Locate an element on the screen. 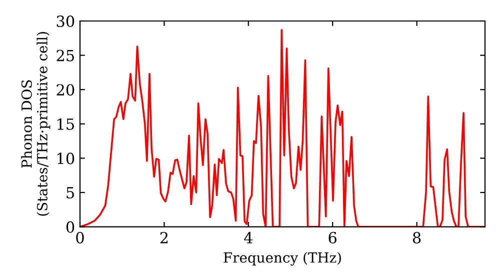 Image resolution: width=500 pixels, height=280 pixels. x-axis-title: Frequency (THz) is located at coordinates (282, 259).